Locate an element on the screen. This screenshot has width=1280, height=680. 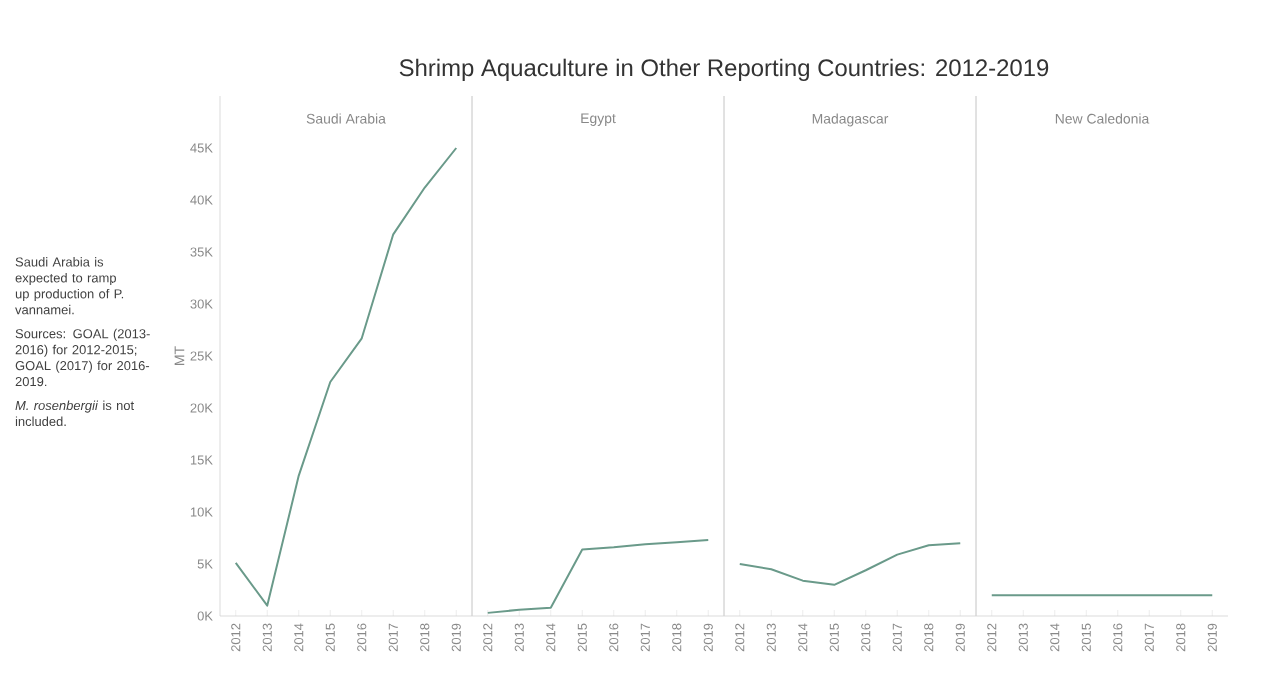
line-series is located at coordinates (346, 377).